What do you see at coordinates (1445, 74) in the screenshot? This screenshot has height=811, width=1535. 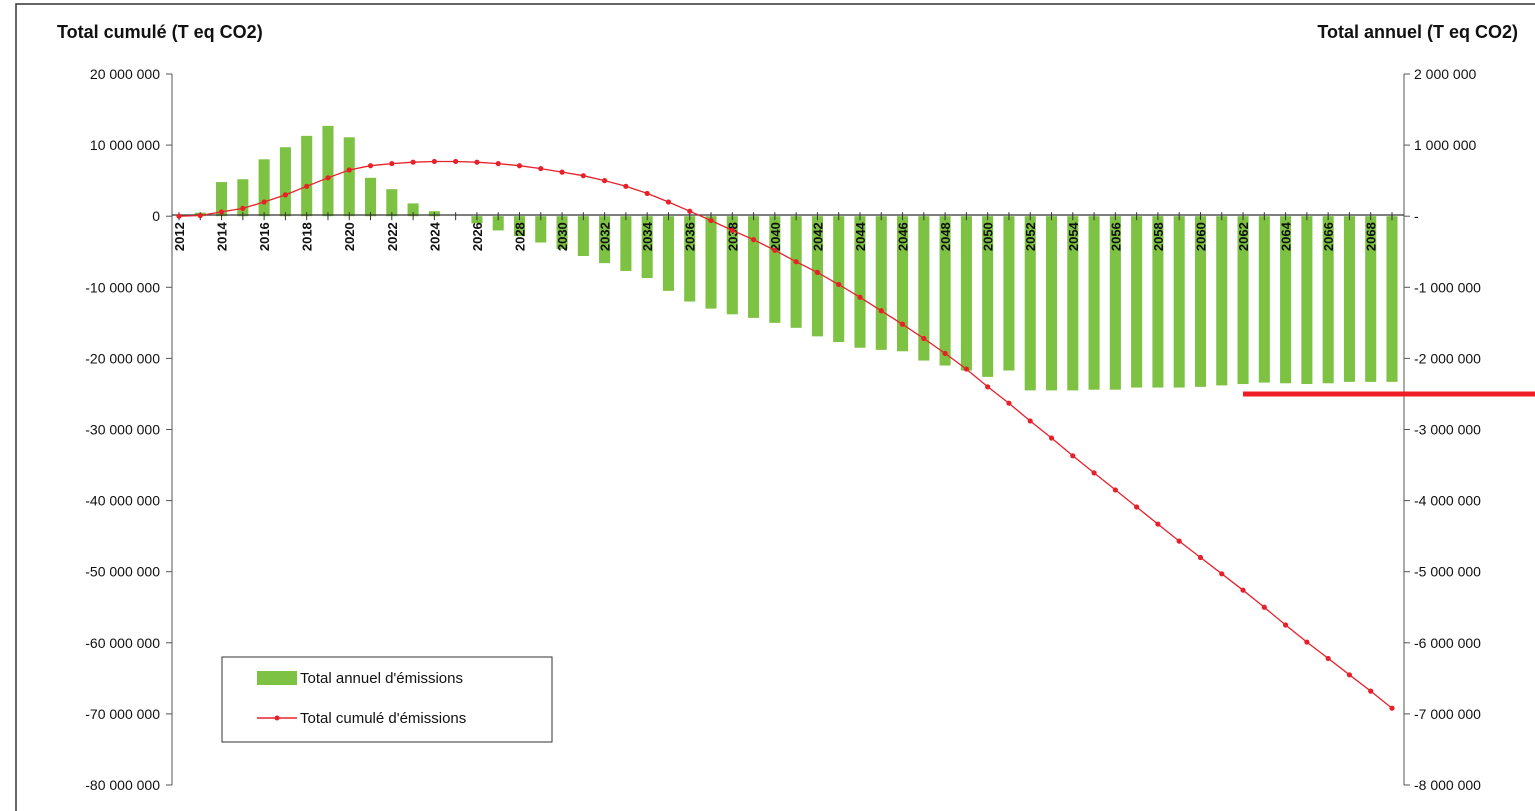 I see `right-tick-label: 2 000 000` at bounding box center [1445, 74].